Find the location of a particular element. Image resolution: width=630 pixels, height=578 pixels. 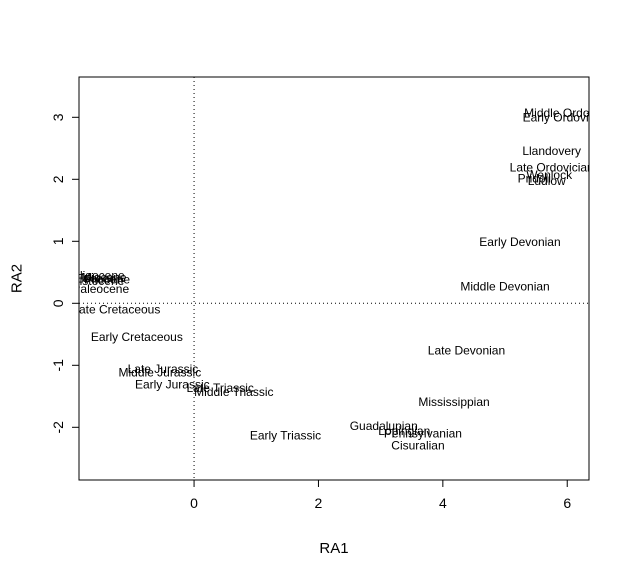

point-label: Guadalupian is located at coordinates (384, 426).